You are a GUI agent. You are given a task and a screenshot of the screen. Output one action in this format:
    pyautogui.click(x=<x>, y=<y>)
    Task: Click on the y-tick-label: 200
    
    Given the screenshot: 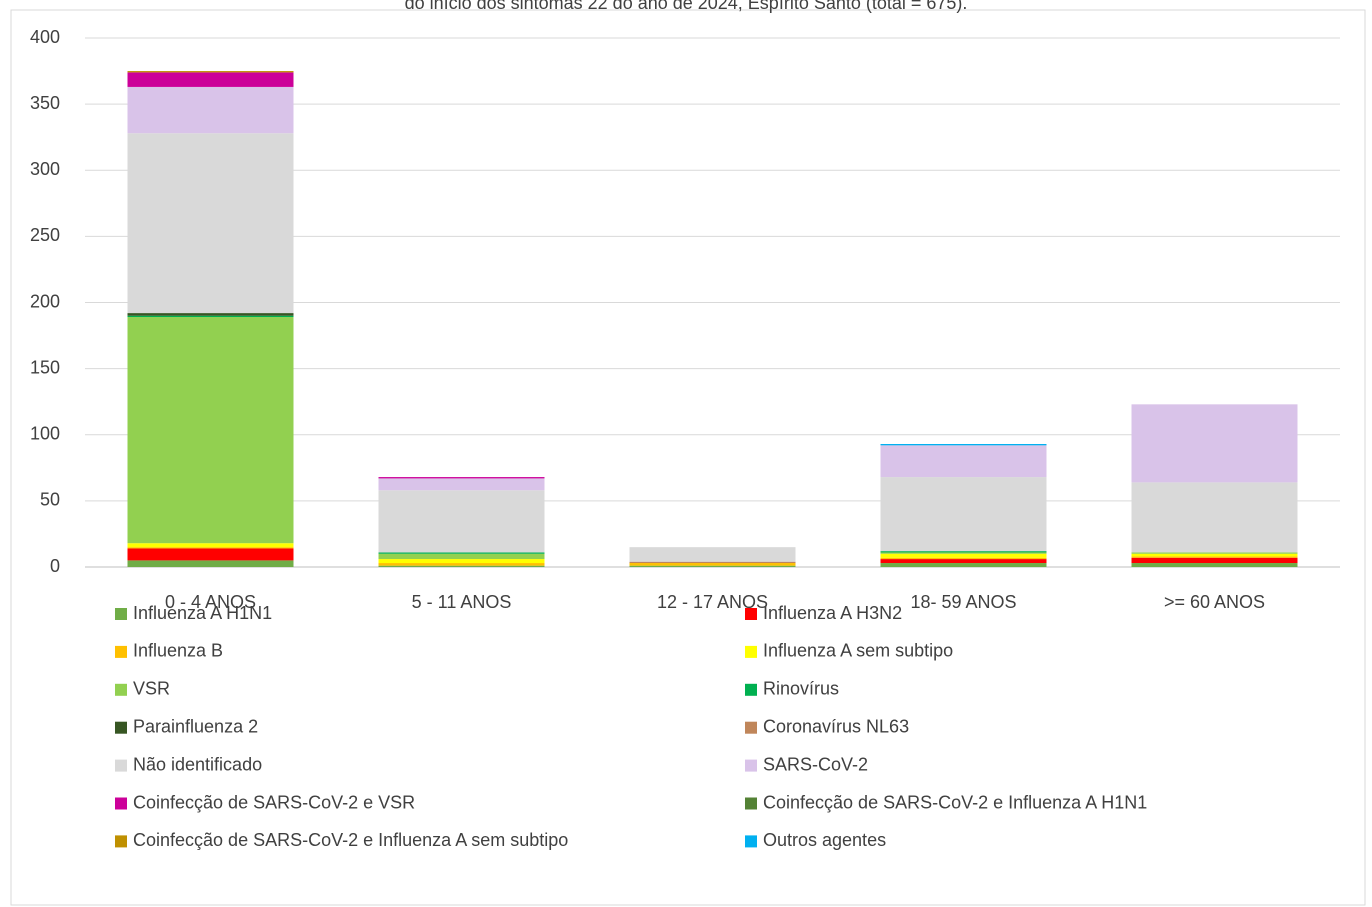 What is the action you would take?
    pyautogui.click(x=45, y=301)
    